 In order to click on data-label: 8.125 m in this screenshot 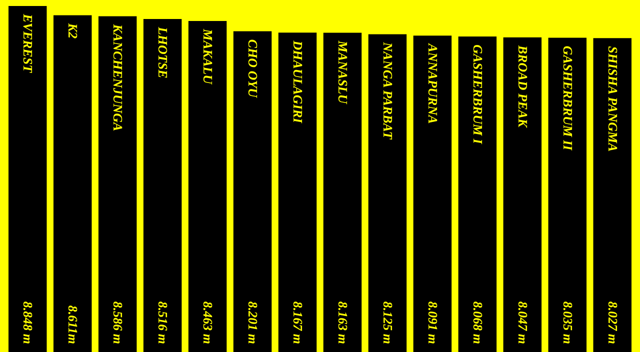, I will do `click(388, 322)`.